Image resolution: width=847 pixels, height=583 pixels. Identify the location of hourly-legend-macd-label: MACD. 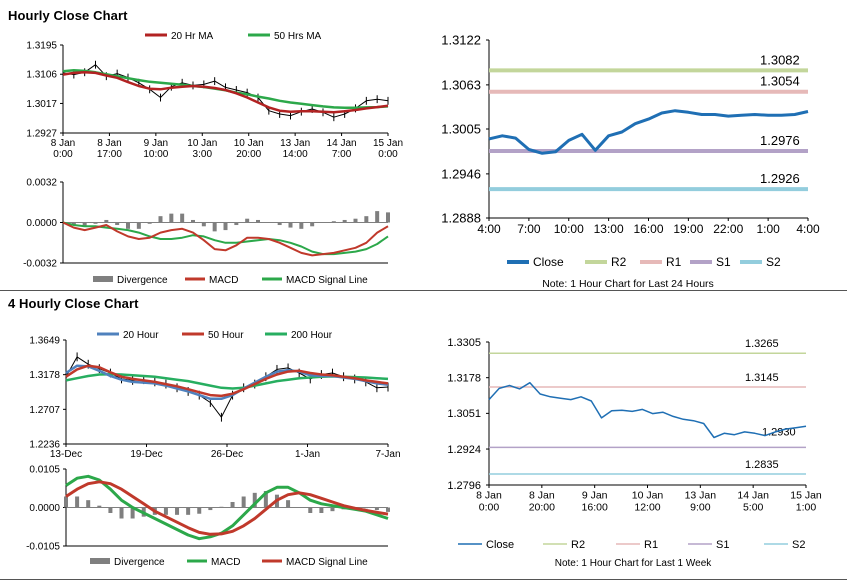
(223, 280).